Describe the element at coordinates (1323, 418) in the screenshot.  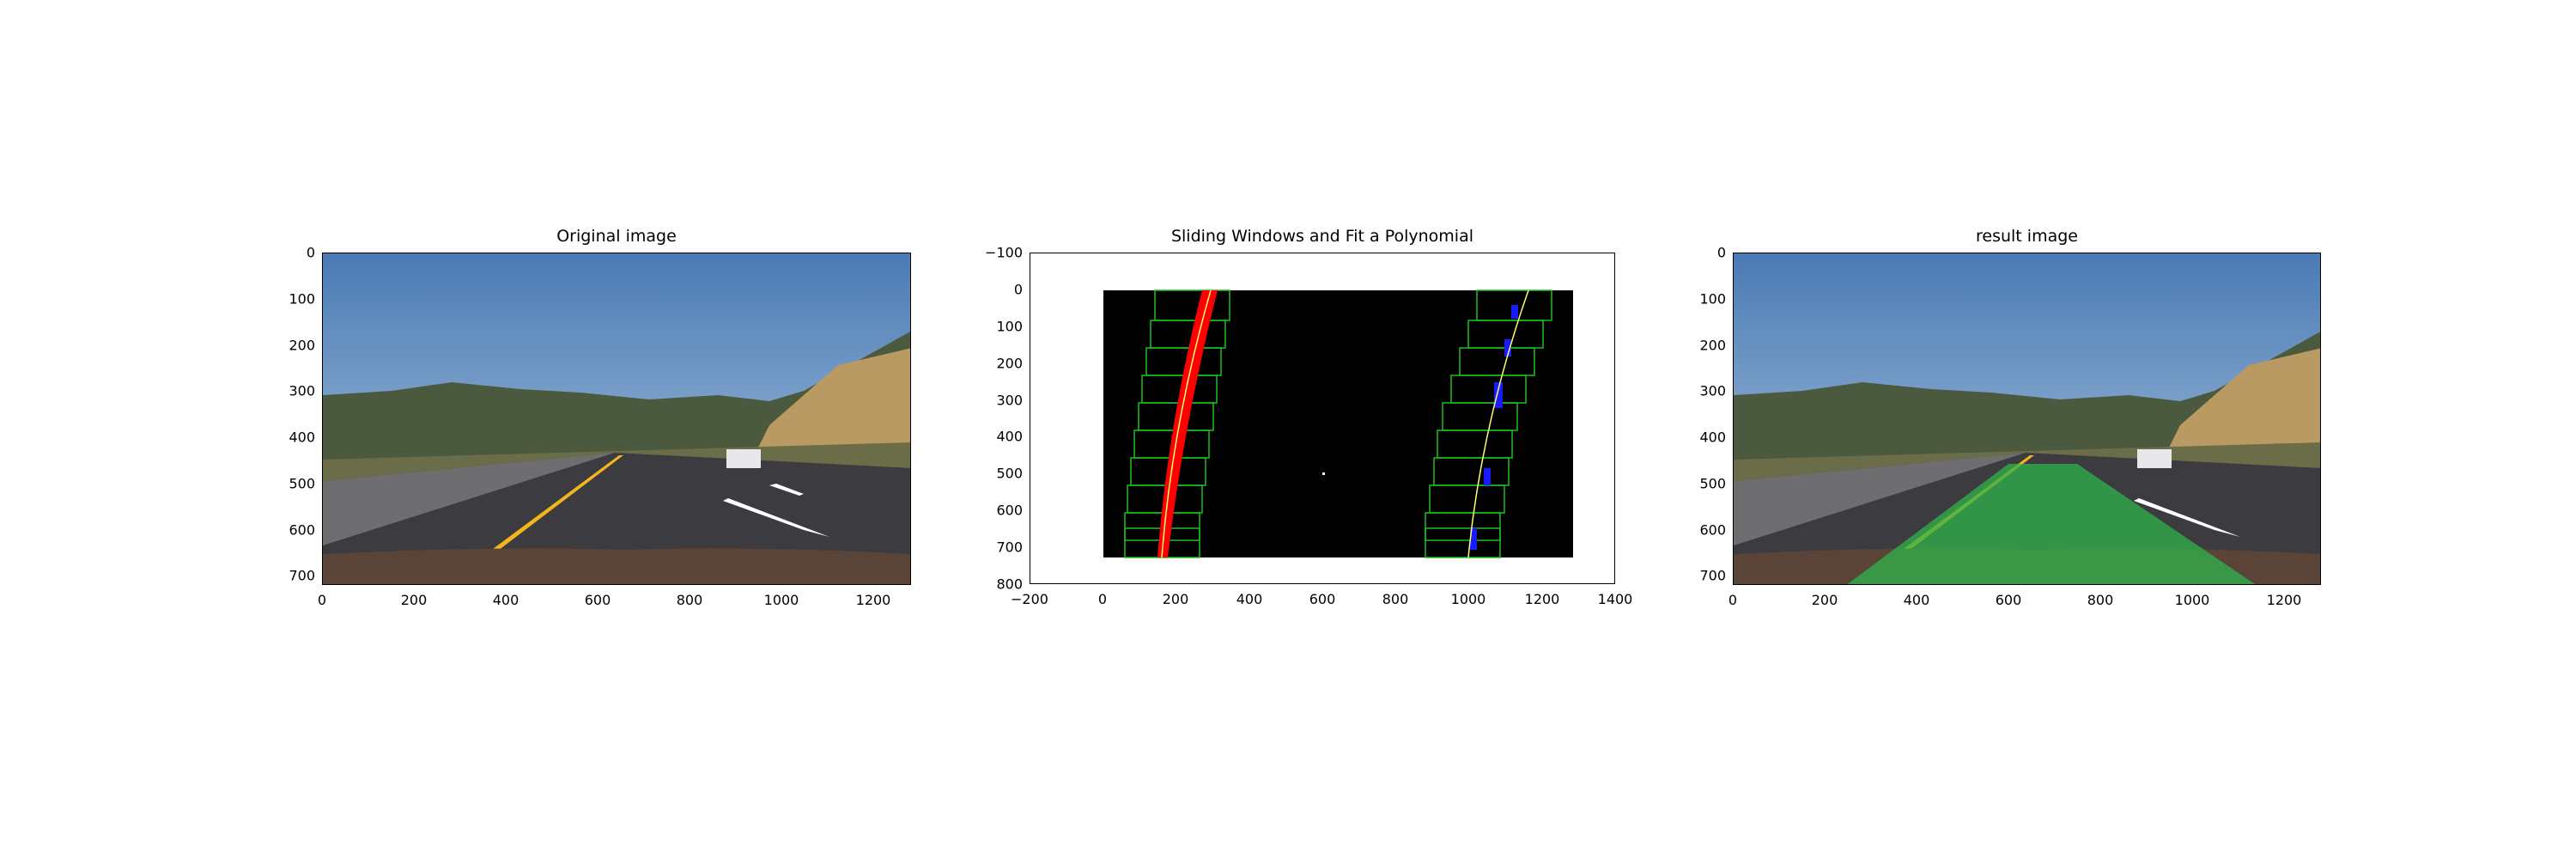
I see `sliding-windows-plot` at that location.